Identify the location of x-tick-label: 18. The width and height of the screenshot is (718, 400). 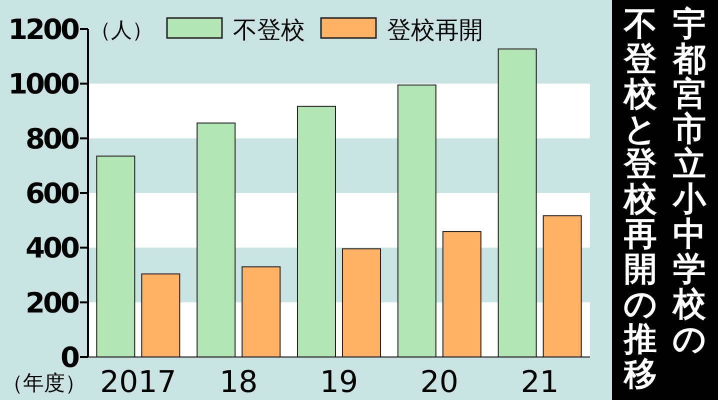
(239, 382).